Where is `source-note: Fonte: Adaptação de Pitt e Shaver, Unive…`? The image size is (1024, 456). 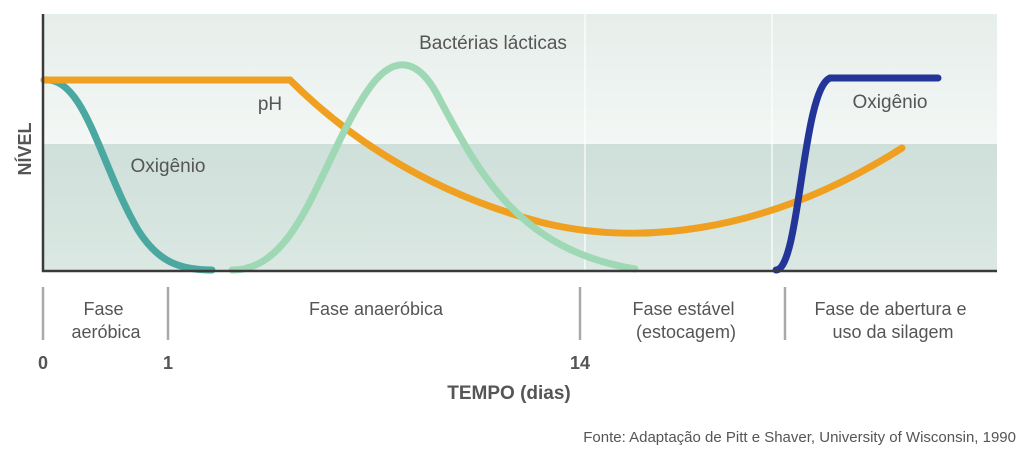 source-note: Fonte: Adaptação de Pitt e Shaver, Unive… is located at coordinates (799, 437).